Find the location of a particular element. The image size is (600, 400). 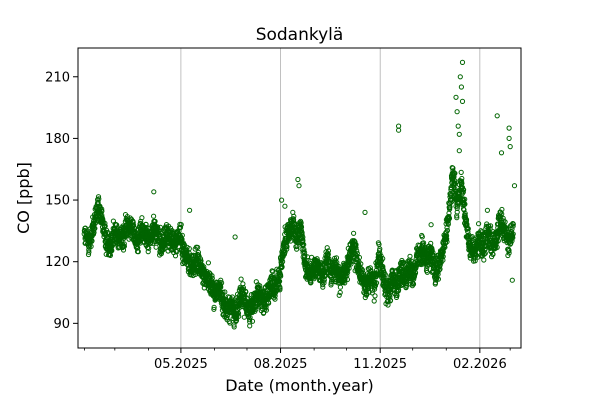

y-tick-label: 210 is located at coordinates (57, 77).